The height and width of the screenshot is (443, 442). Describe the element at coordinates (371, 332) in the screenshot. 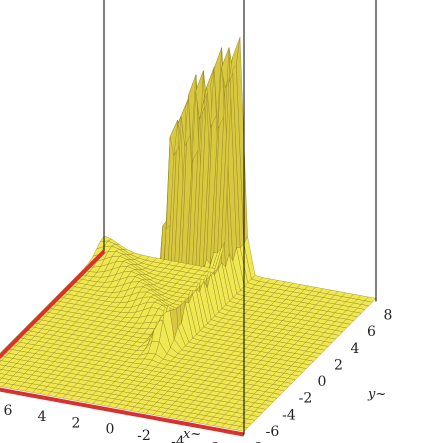

I see `y-tick-label: 6` at that location.